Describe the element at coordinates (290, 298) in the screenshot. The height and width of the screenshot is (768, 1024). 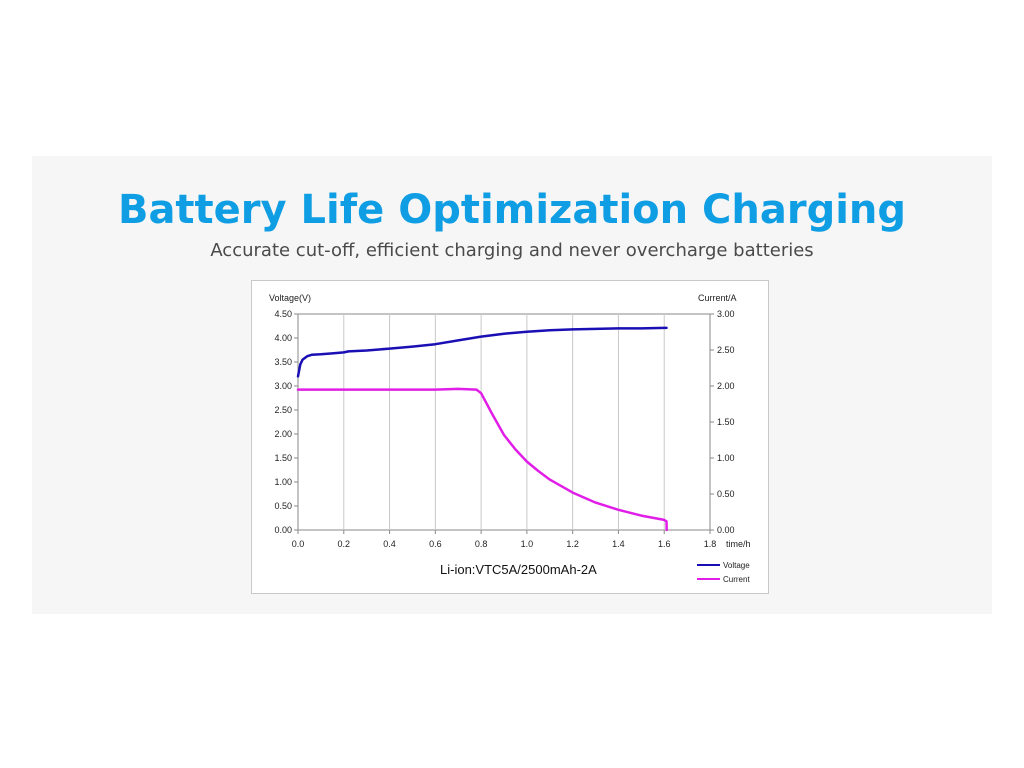
I see `y-left-axis-title: Voltage(V)` at that location.